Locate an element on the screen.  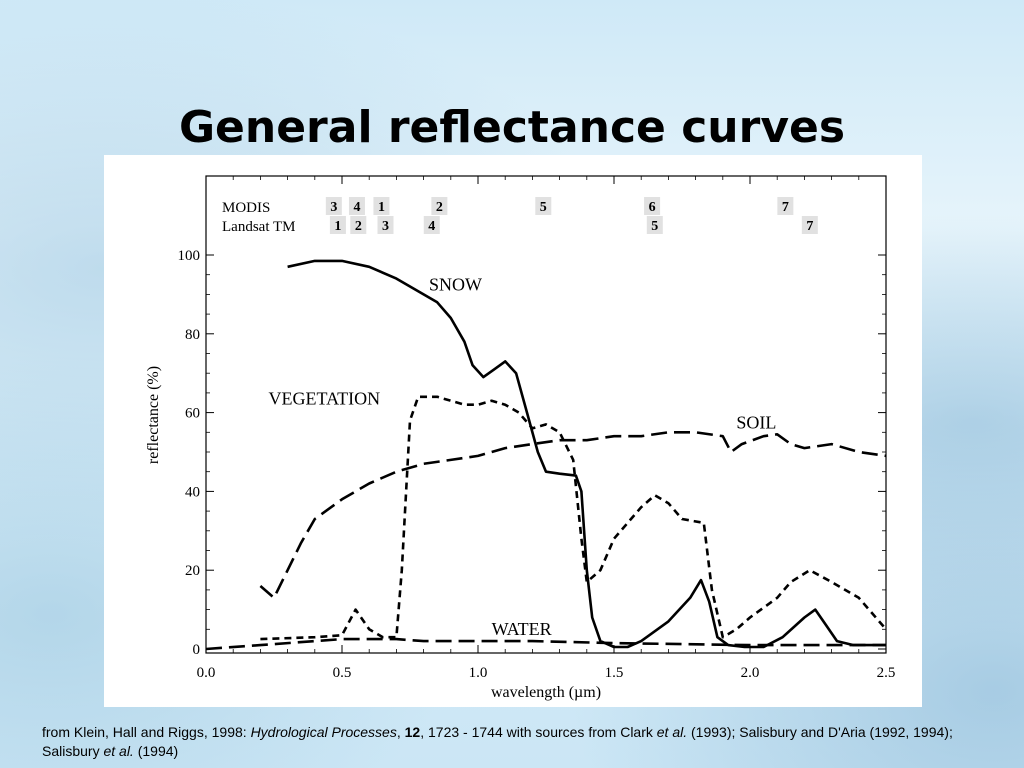
caption-end: (1994) is located at coordinates (156, 751).